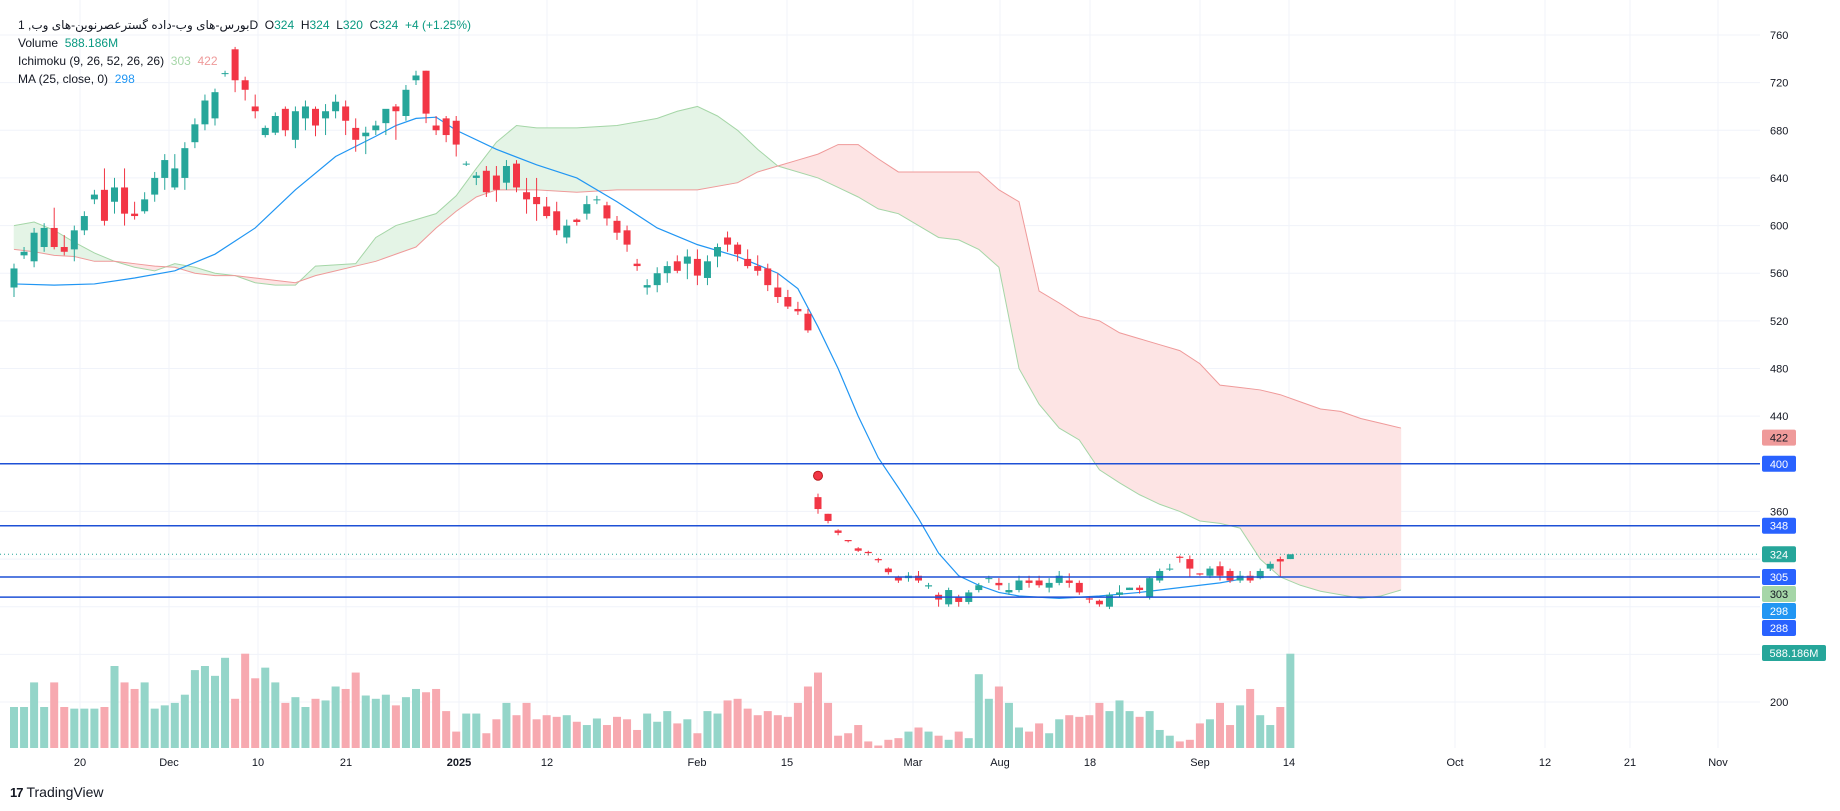  What do you see at coordinates (913, 763) in the screenshot?
I see `x-tick-label: Mar` at bounding box center [913, 763].